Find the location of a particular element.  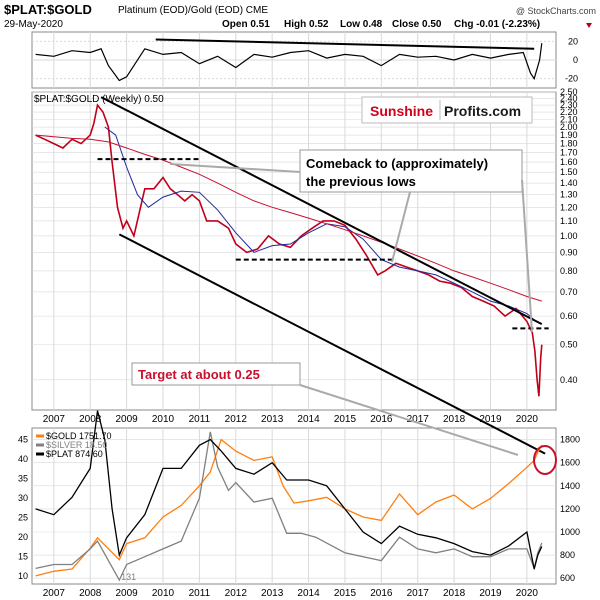

indicator-line is located at coordinates (289, 62).